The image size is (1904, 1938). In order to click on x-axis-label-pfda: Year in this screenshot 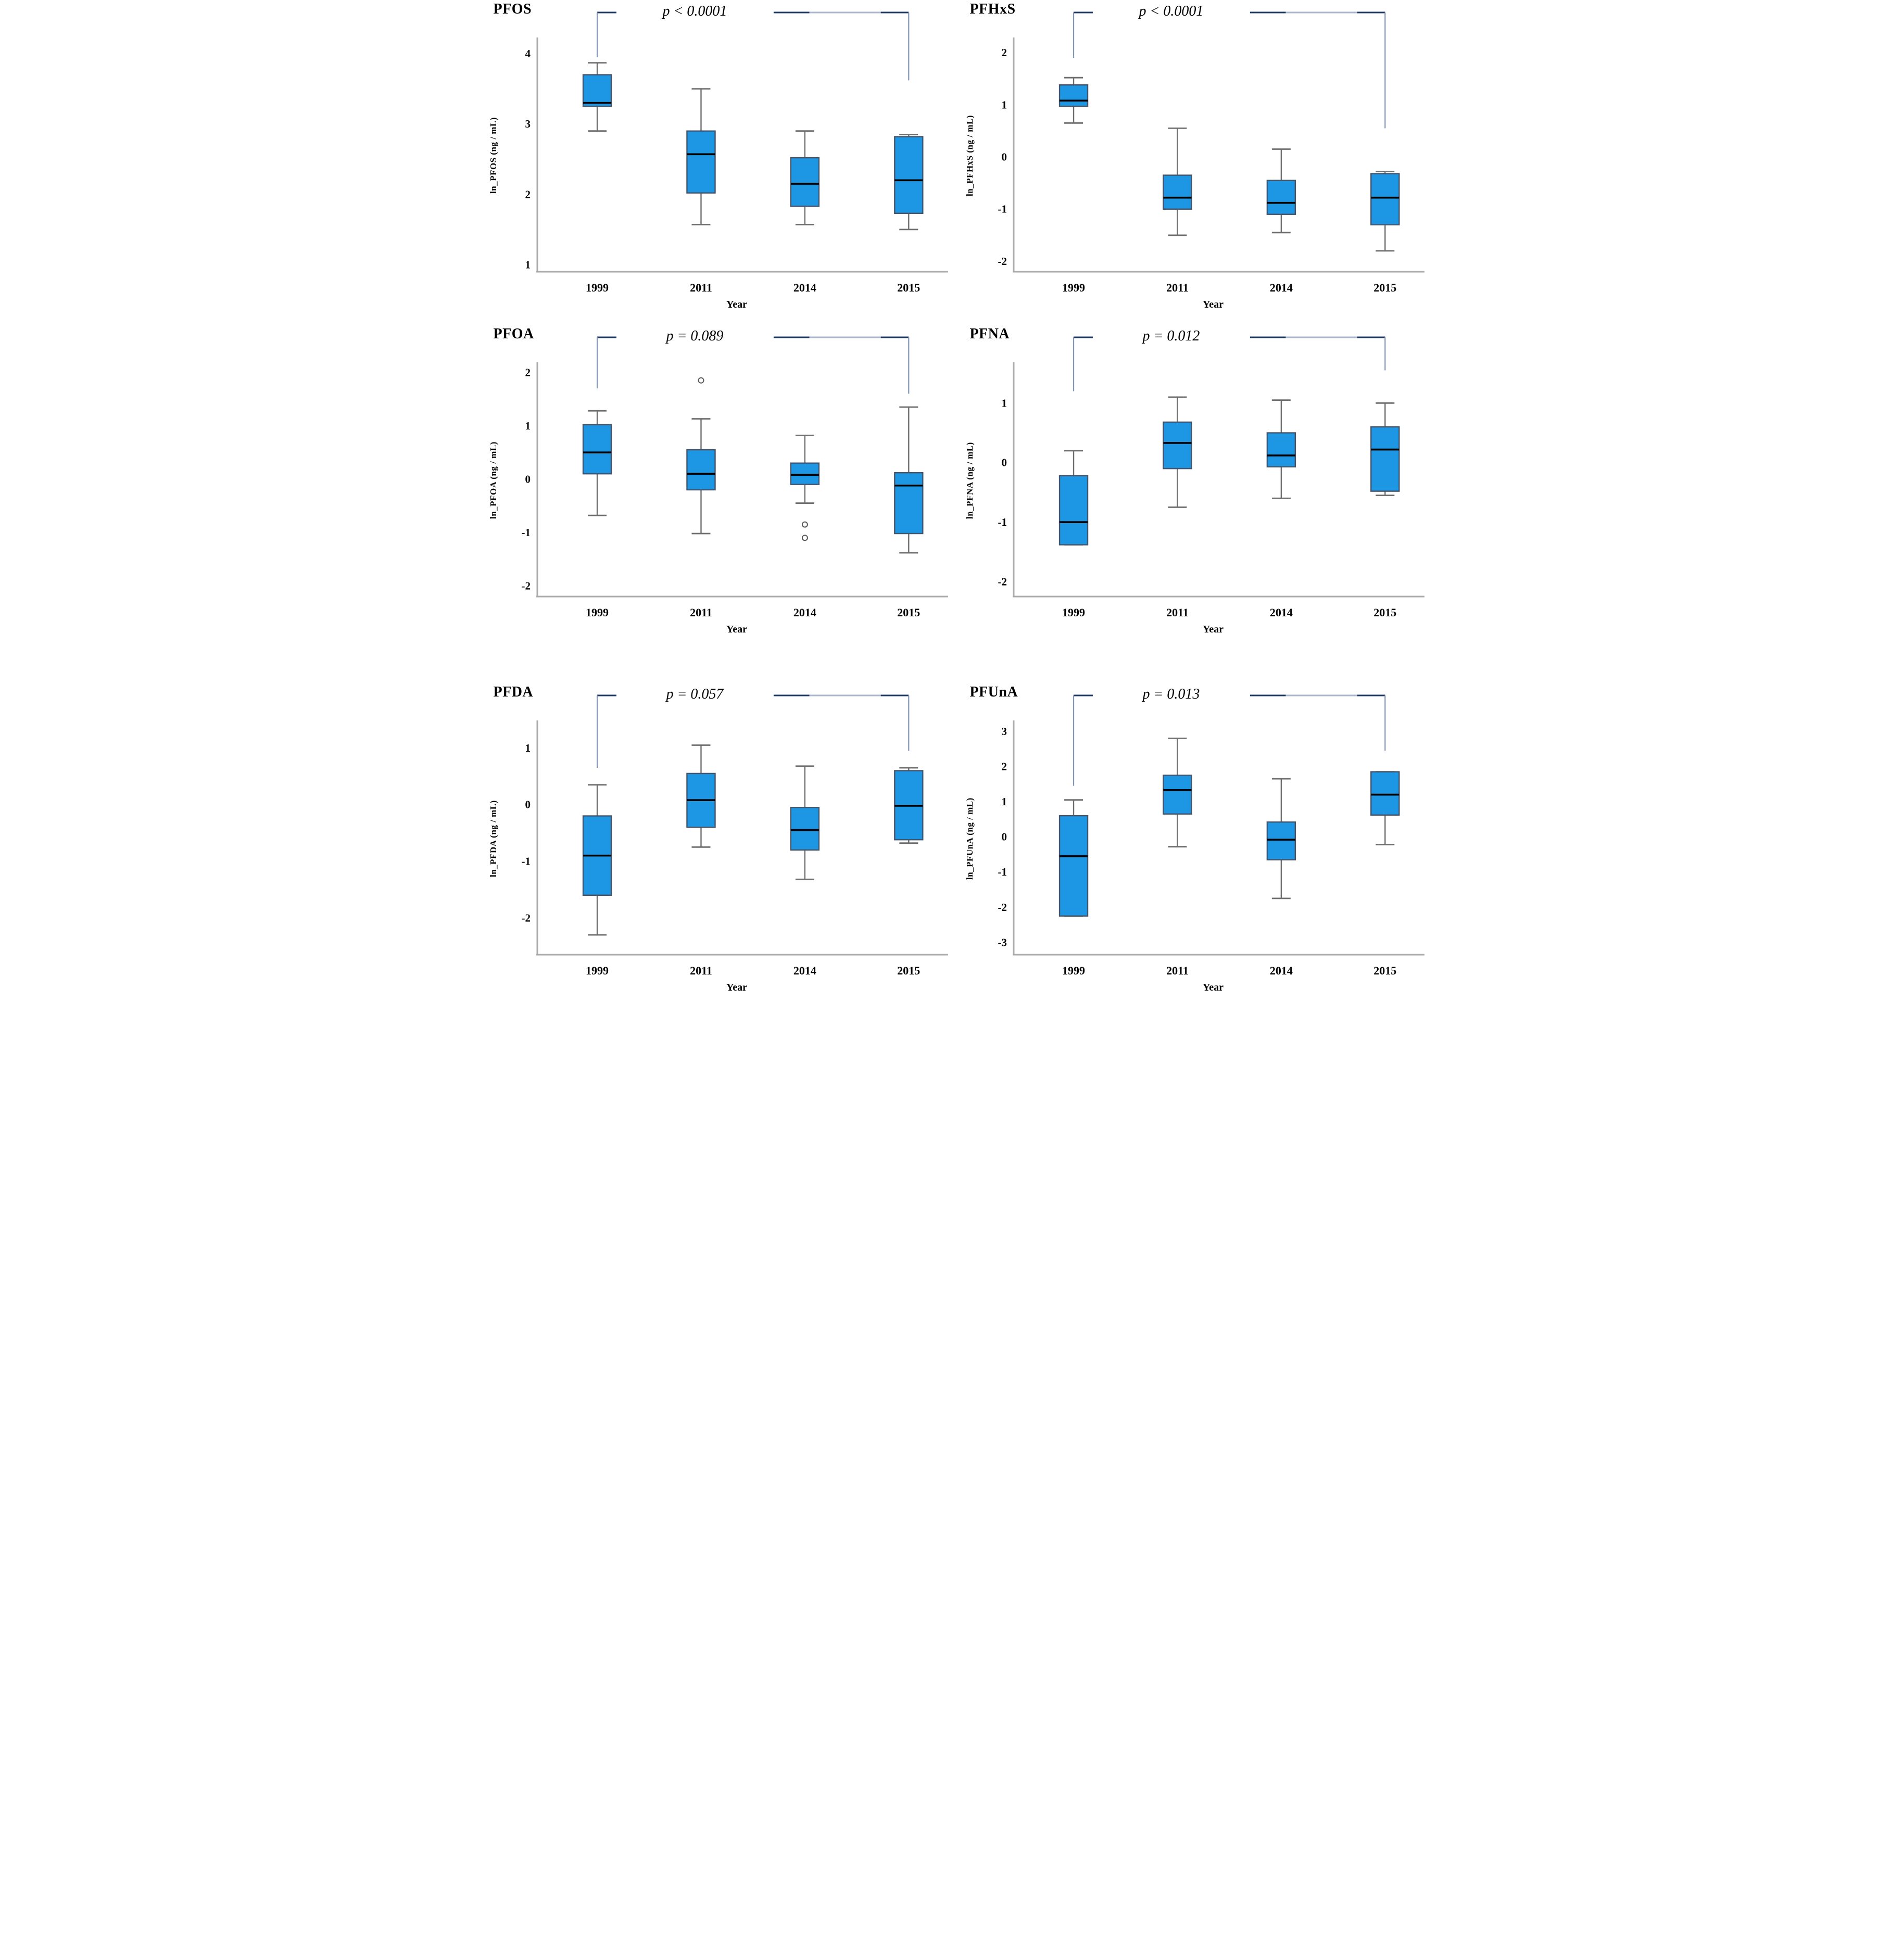, I will do `click(736, 987)`.